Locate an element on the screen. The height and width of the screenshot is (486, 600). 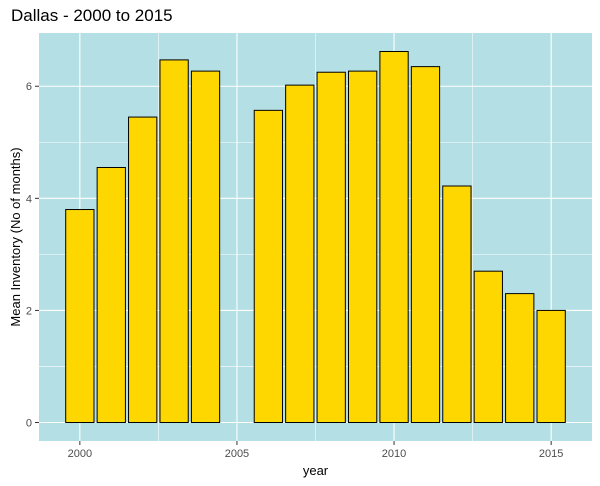
y-tick-label: 6 is located at coordinates (29, 87).